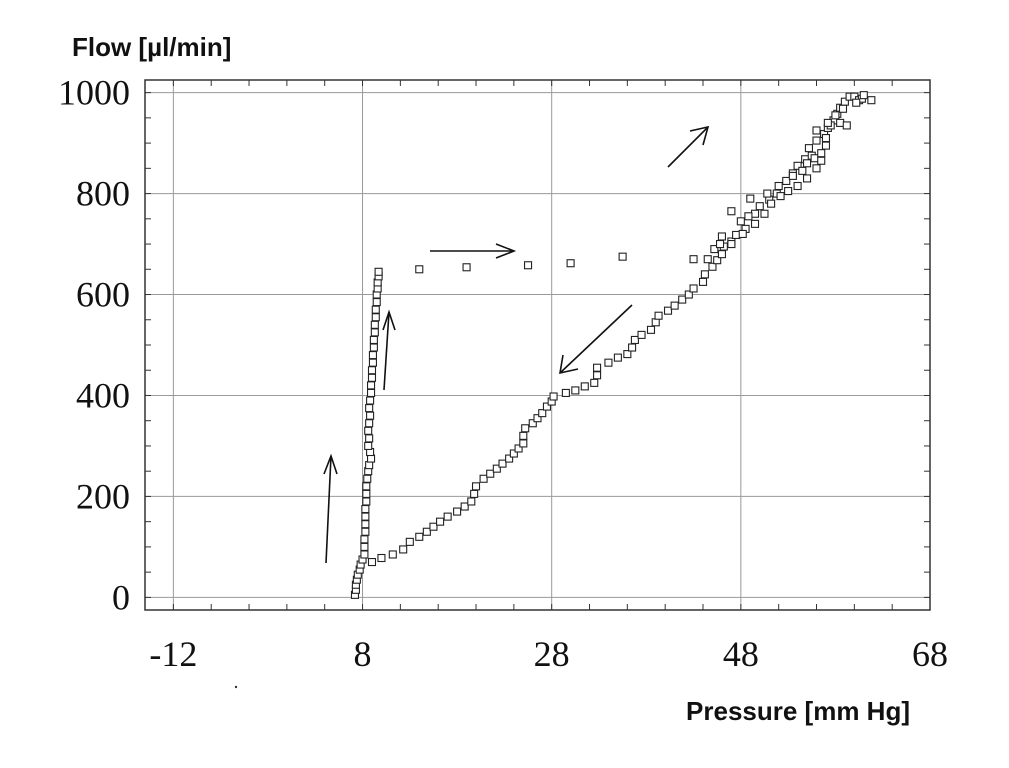 Image resolution: width=1009 pixels, height=768 pixels. I want to click on x-tick-label: -12, so click(173, 654).